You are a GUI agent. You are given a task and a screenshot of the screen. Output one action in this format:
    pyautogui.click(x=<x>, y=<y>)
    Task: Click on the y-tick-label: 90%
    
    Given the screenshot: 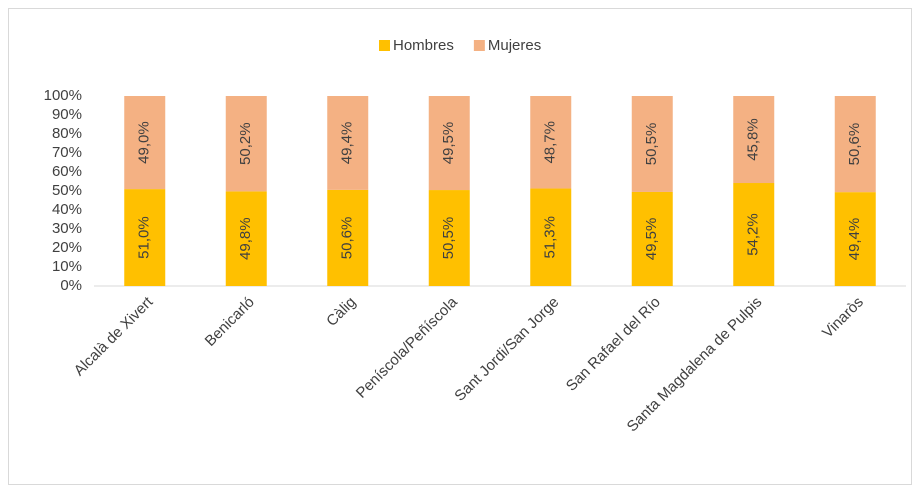 What is the action you would take?
    pyautogui.click(x=67, y=114)
    